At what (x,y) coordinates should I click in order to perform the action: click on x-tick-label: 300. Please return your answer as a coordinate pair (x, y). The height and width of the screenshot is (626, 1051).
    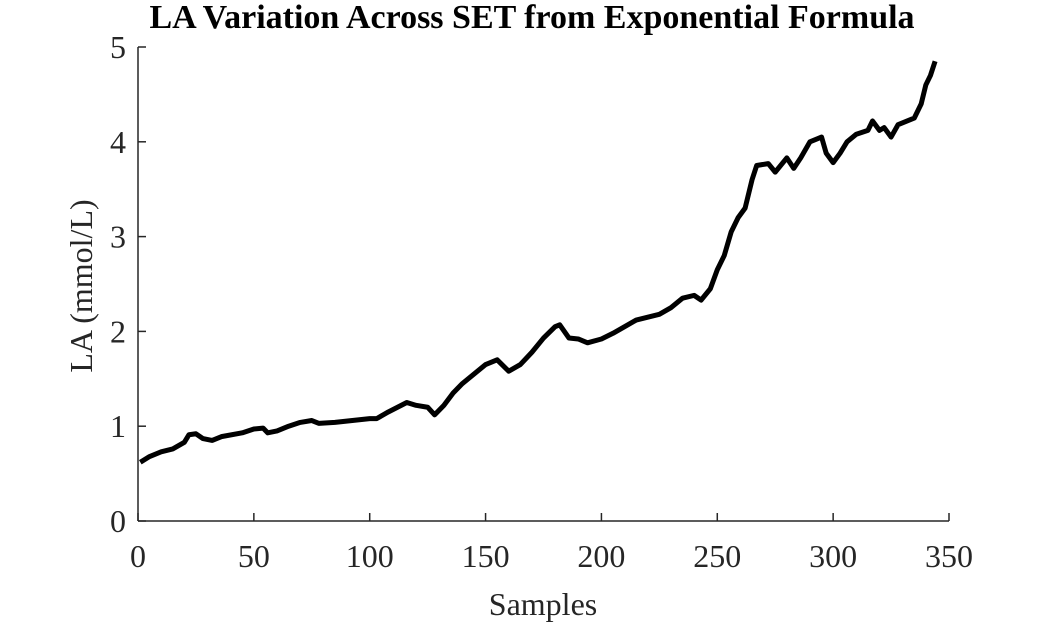
    Looking at the image, I should click on (833, 556).